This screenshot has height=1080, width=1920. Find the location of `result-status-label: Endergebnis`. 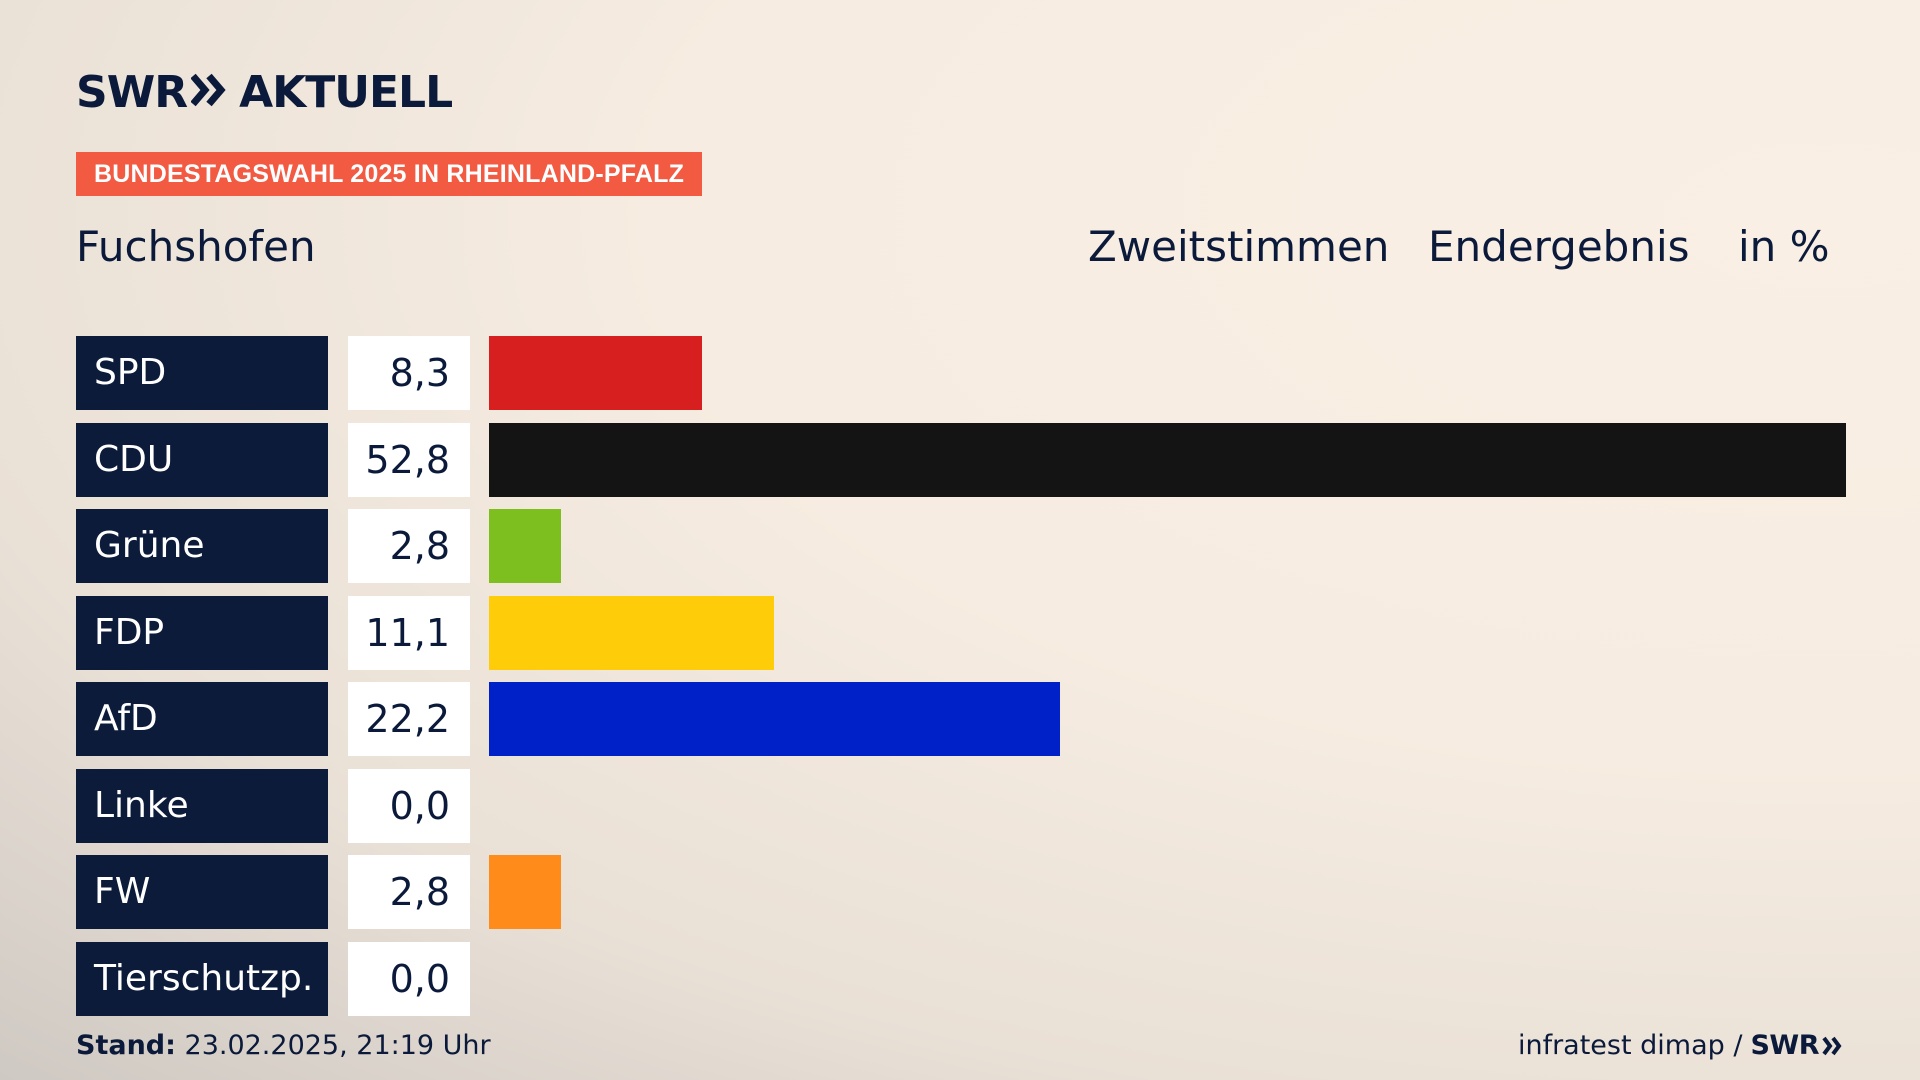

result-status-label: Endergebnis is located at coordinates (1559, 246).